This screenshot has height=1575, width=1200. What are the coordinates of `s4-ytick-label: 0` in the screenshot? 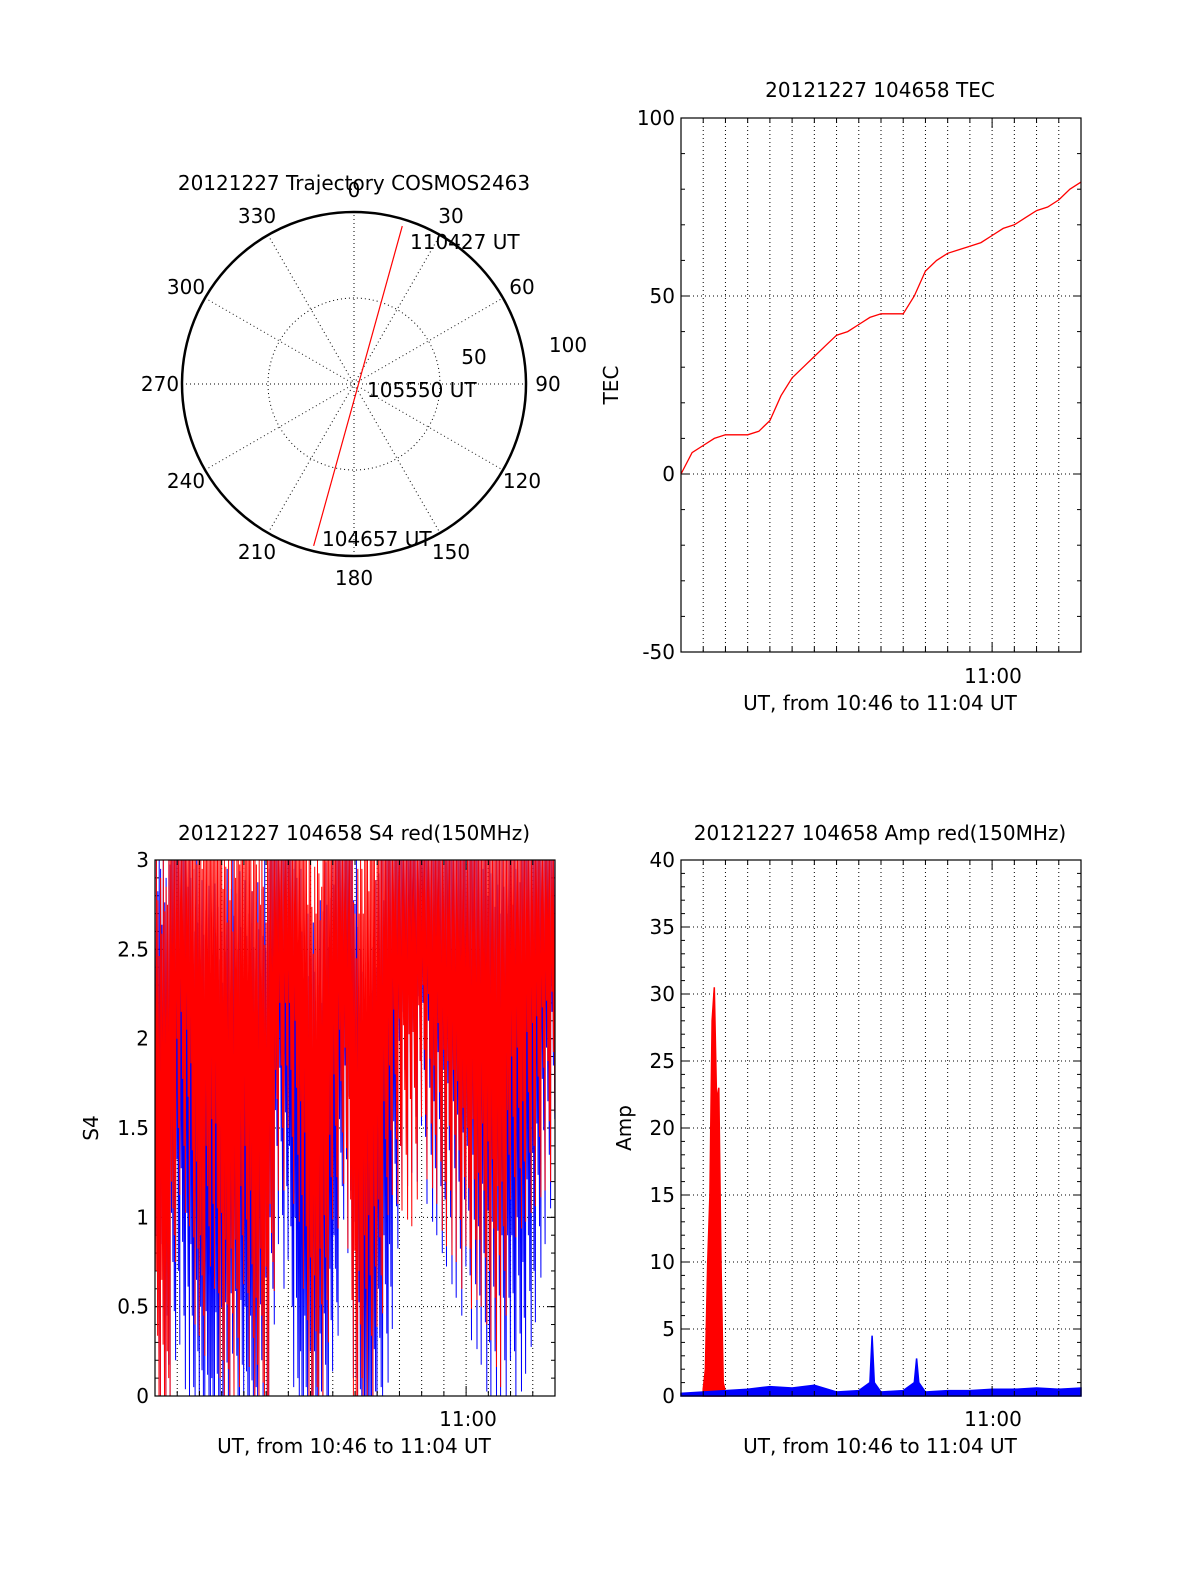 It's located at (142, 1396).